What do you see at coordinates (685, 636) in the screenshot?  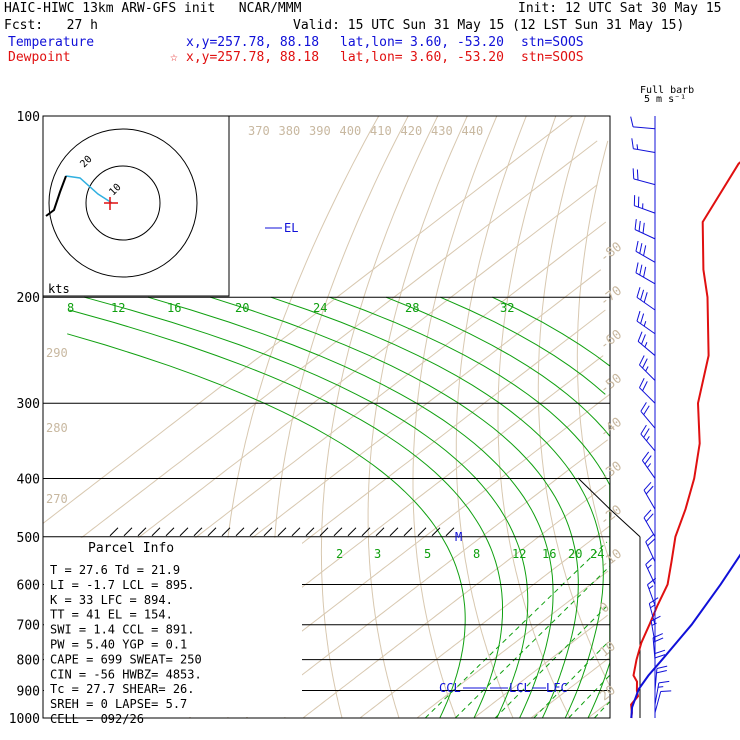 I see `parcel-profile` at bounding box center [685, 636].